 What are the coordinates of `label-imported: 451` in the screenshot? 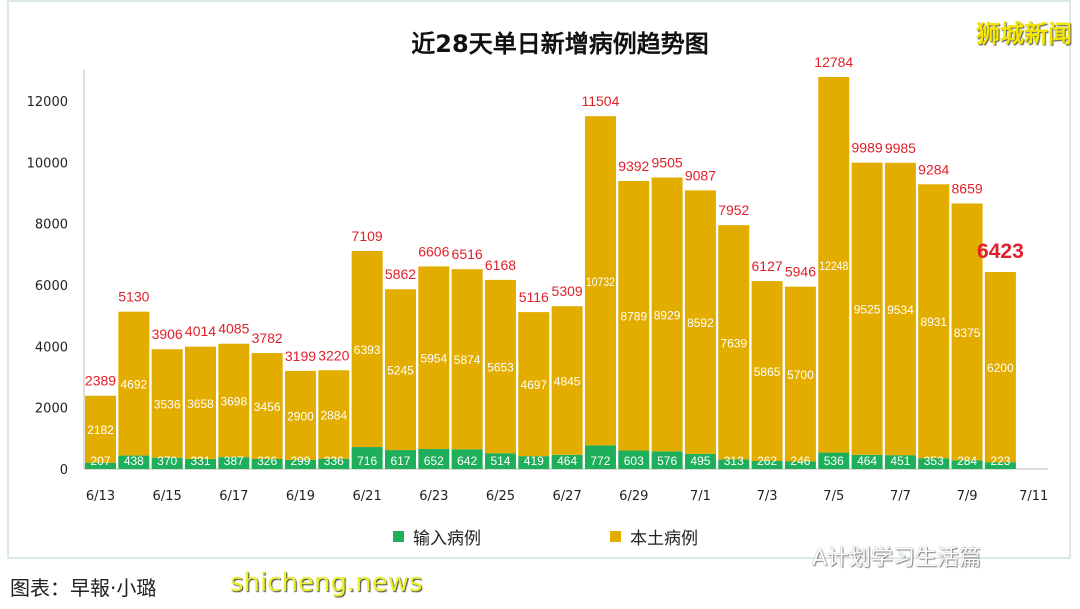 It's located at (900, 461).